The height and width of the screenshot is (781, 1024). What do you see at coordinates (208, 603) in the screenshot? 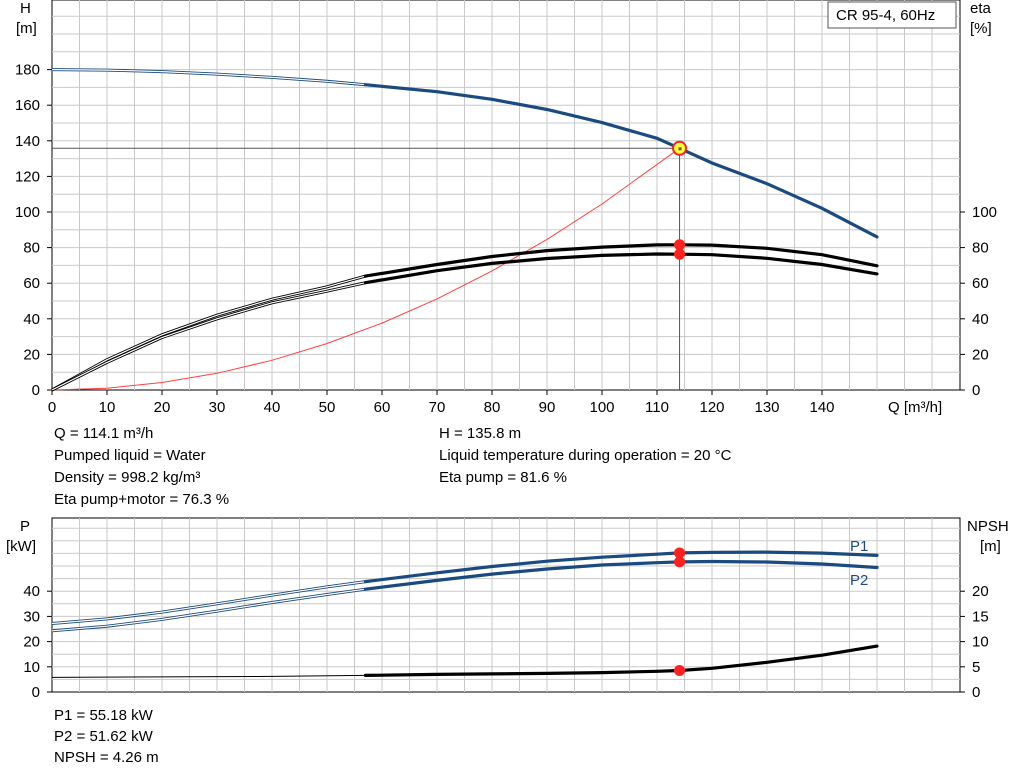
I see `p1-curve-thin-inner` at bounding box center [208, 603].